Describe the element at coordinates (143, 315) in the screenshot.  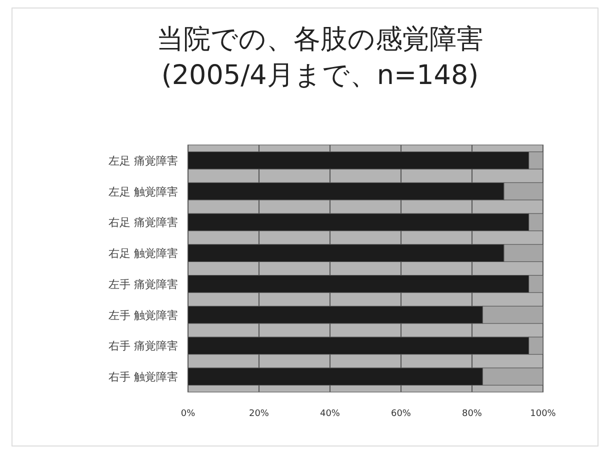
I see `y-tick-label: 左手 触覚障害` at that location.